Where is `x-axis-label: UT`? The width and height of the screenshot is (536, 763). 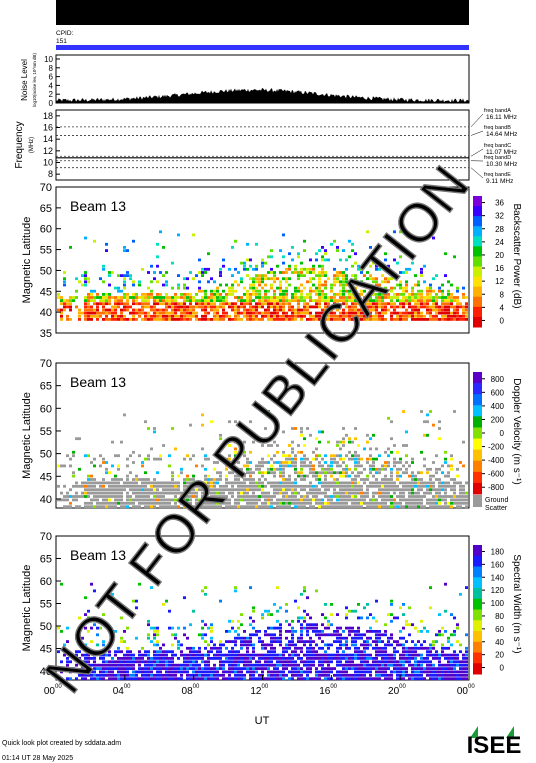 x-axis-label: UT is located at coordinates (262, 721).